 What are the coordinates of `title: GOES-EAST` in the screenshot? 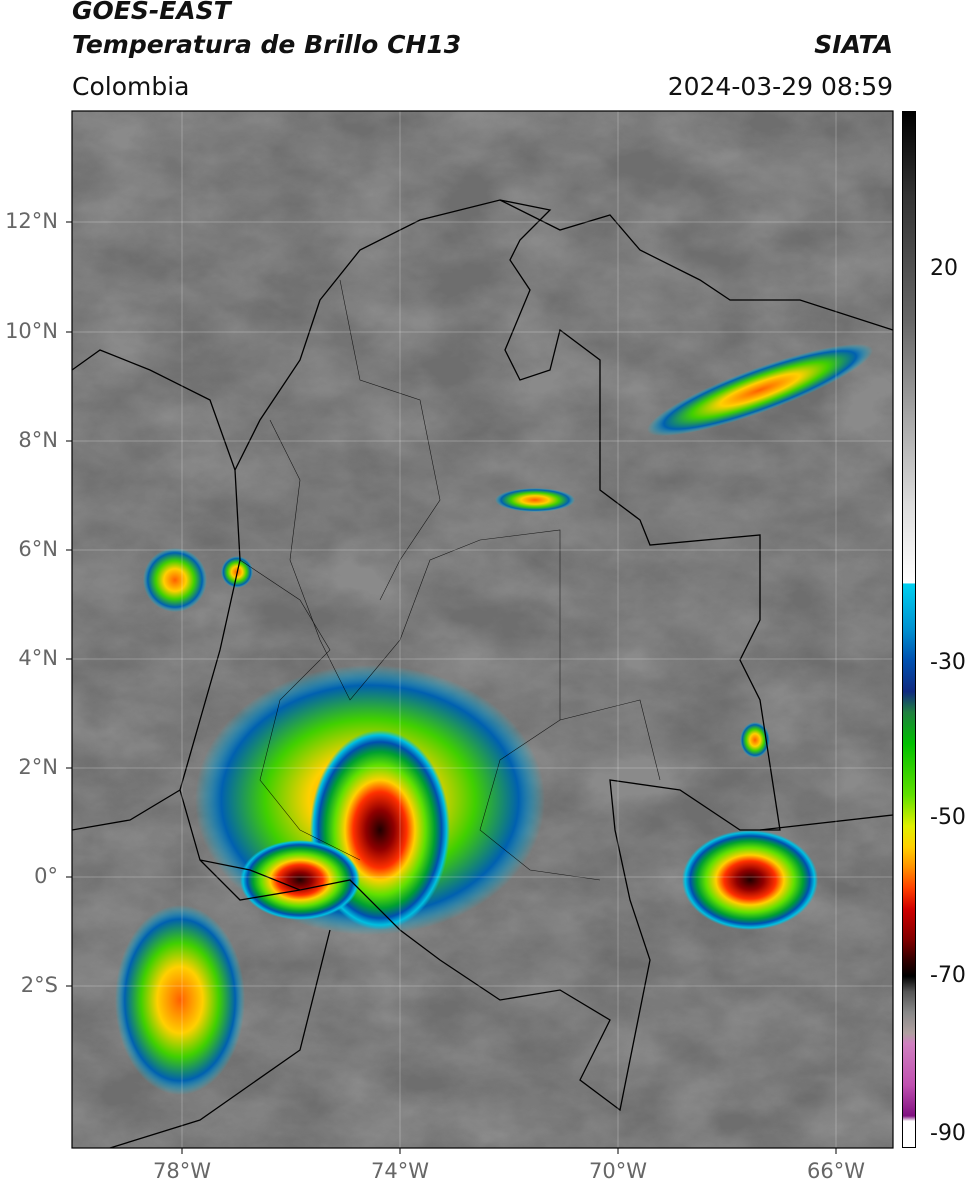 It's located at (151, 12).